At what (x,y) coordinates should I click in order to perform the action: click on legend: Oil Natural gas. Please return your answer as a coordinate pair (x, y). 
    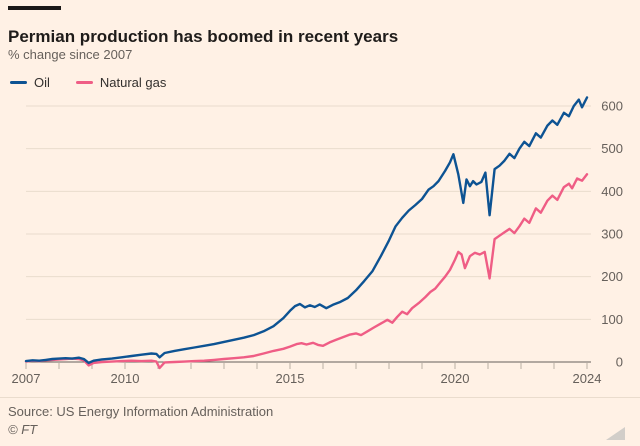
    Looking at the image, I should click on (88, 82).